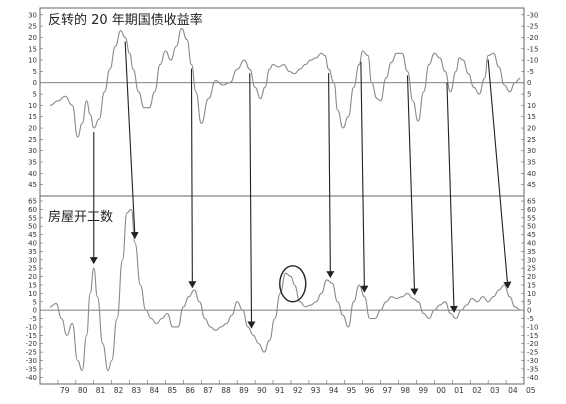 This screenshot has width=566, height=404. Describe the element at coordinates (531, 227) in the screenshot. I see `y-tick-label-right: 50` at that location.